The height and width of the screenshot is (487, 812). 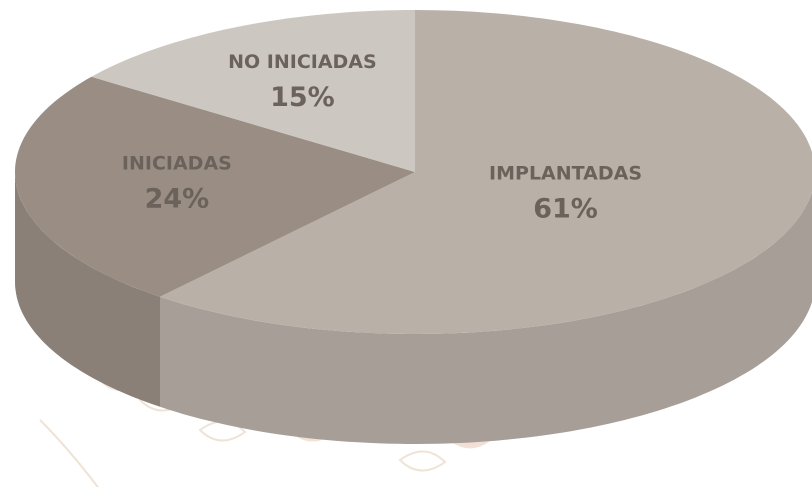 What do you see at coordinates (253, 91) in the screenshot?
I see `pie-slice` at bounding box center [253, 91].